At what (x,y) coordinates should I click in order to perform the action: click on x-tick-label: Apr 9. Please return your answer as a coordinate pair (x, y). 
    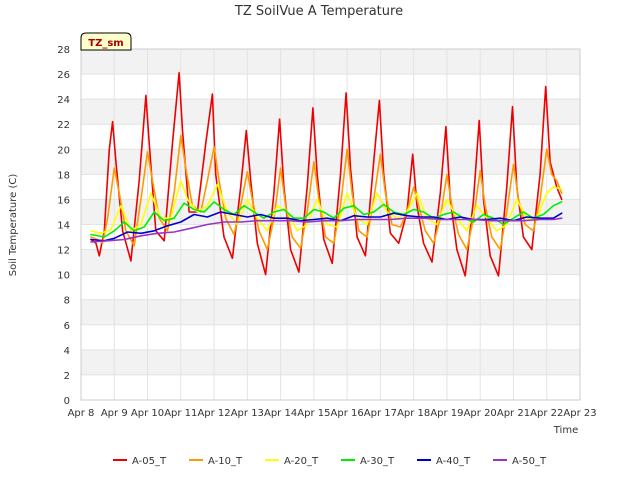
    Looking at the image, I should click on (114, 413).